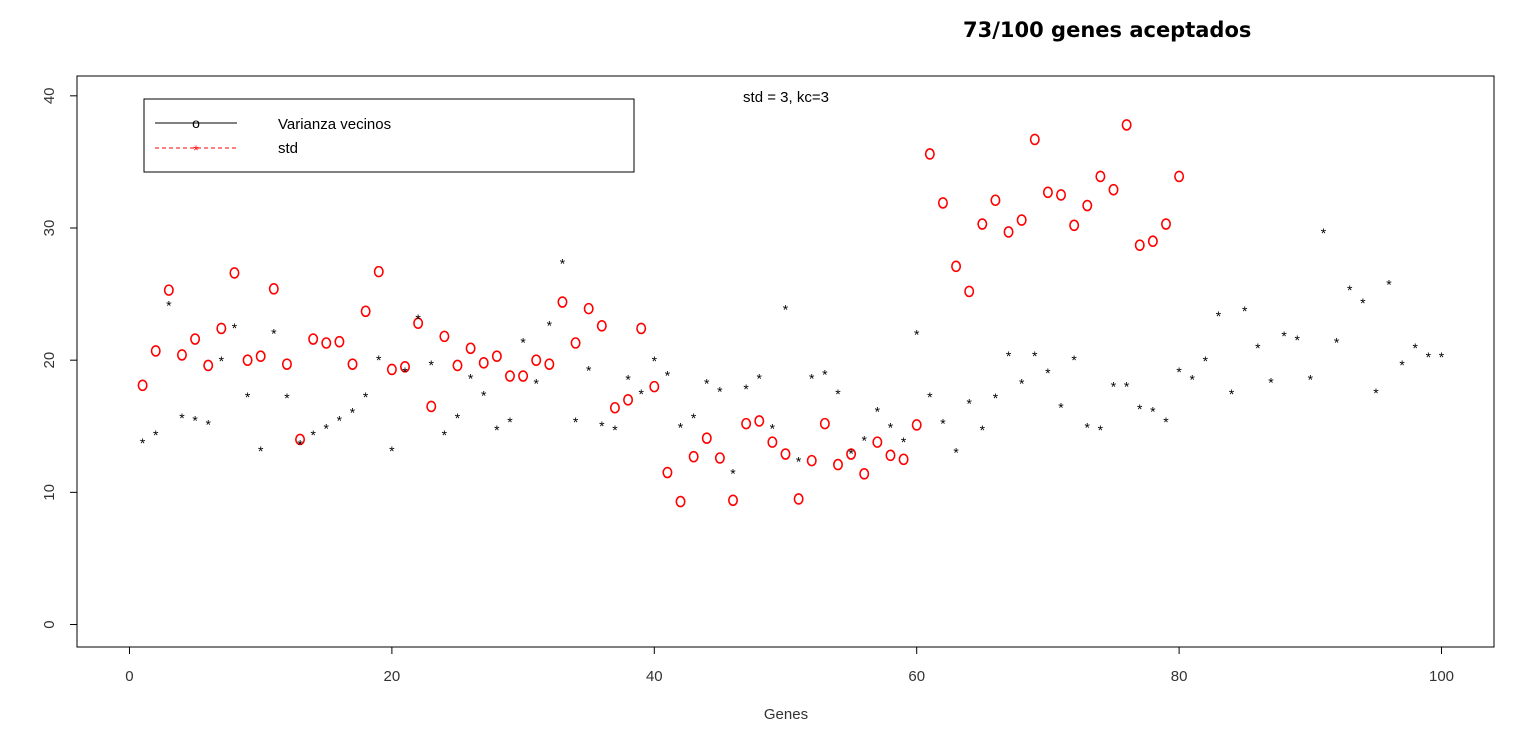 The image size is (1534, 741). Describe the element at coordinates (789, 665) in the screenshot. I see `x-axis: 0 20 40 60 80 100` at that location.